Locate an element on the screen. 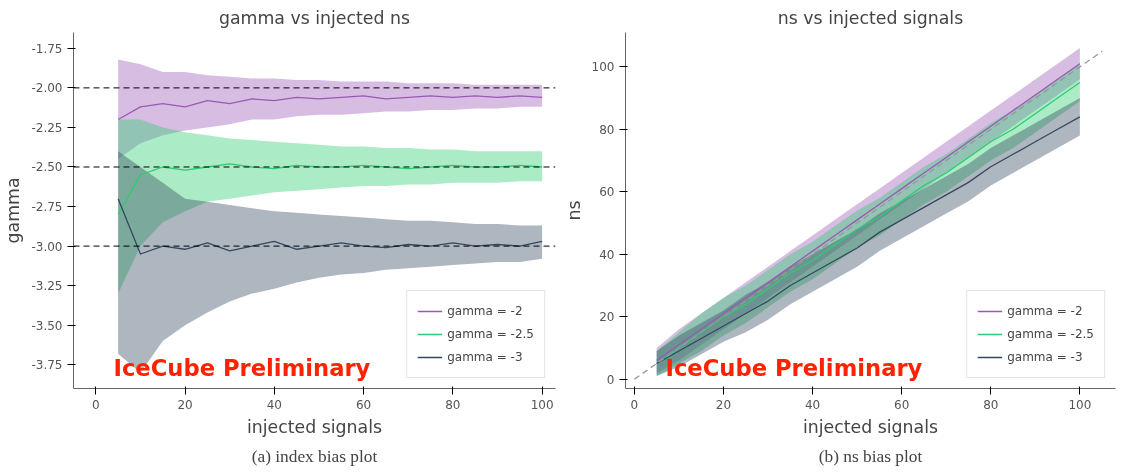 The height and width of the screenshot is (475, 1142). chart-title: ns vs injected signals is located at coordinates (870, 17).